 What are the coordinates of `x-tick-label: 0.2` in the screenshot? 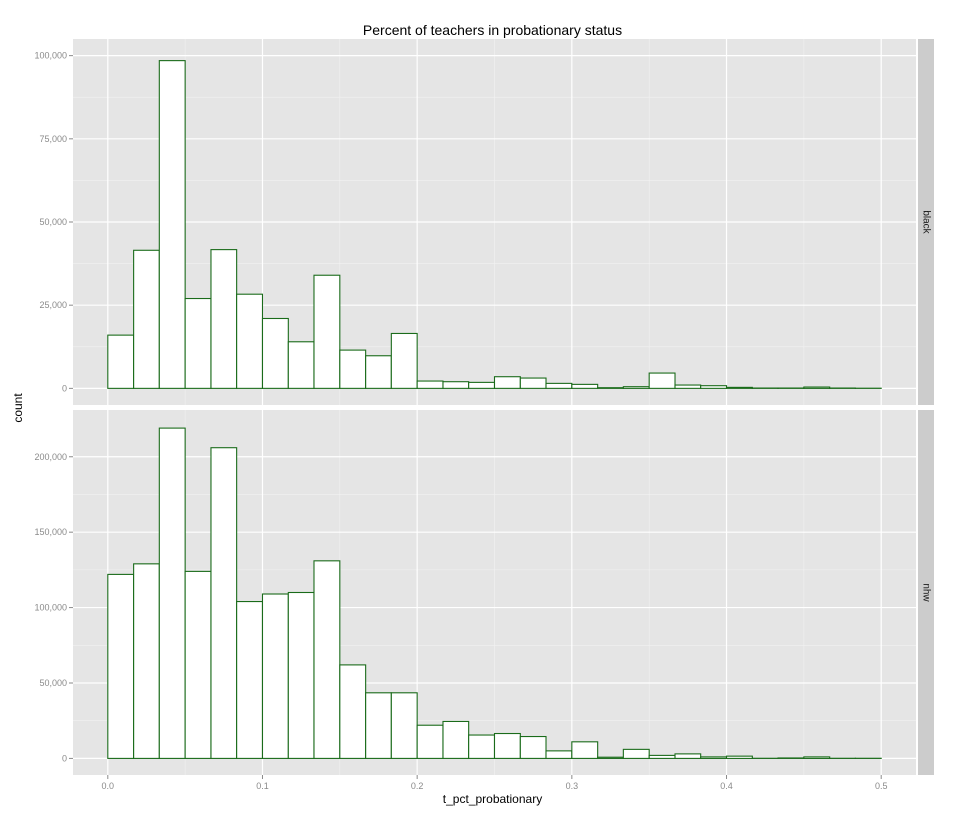 It's located at (417, 786).